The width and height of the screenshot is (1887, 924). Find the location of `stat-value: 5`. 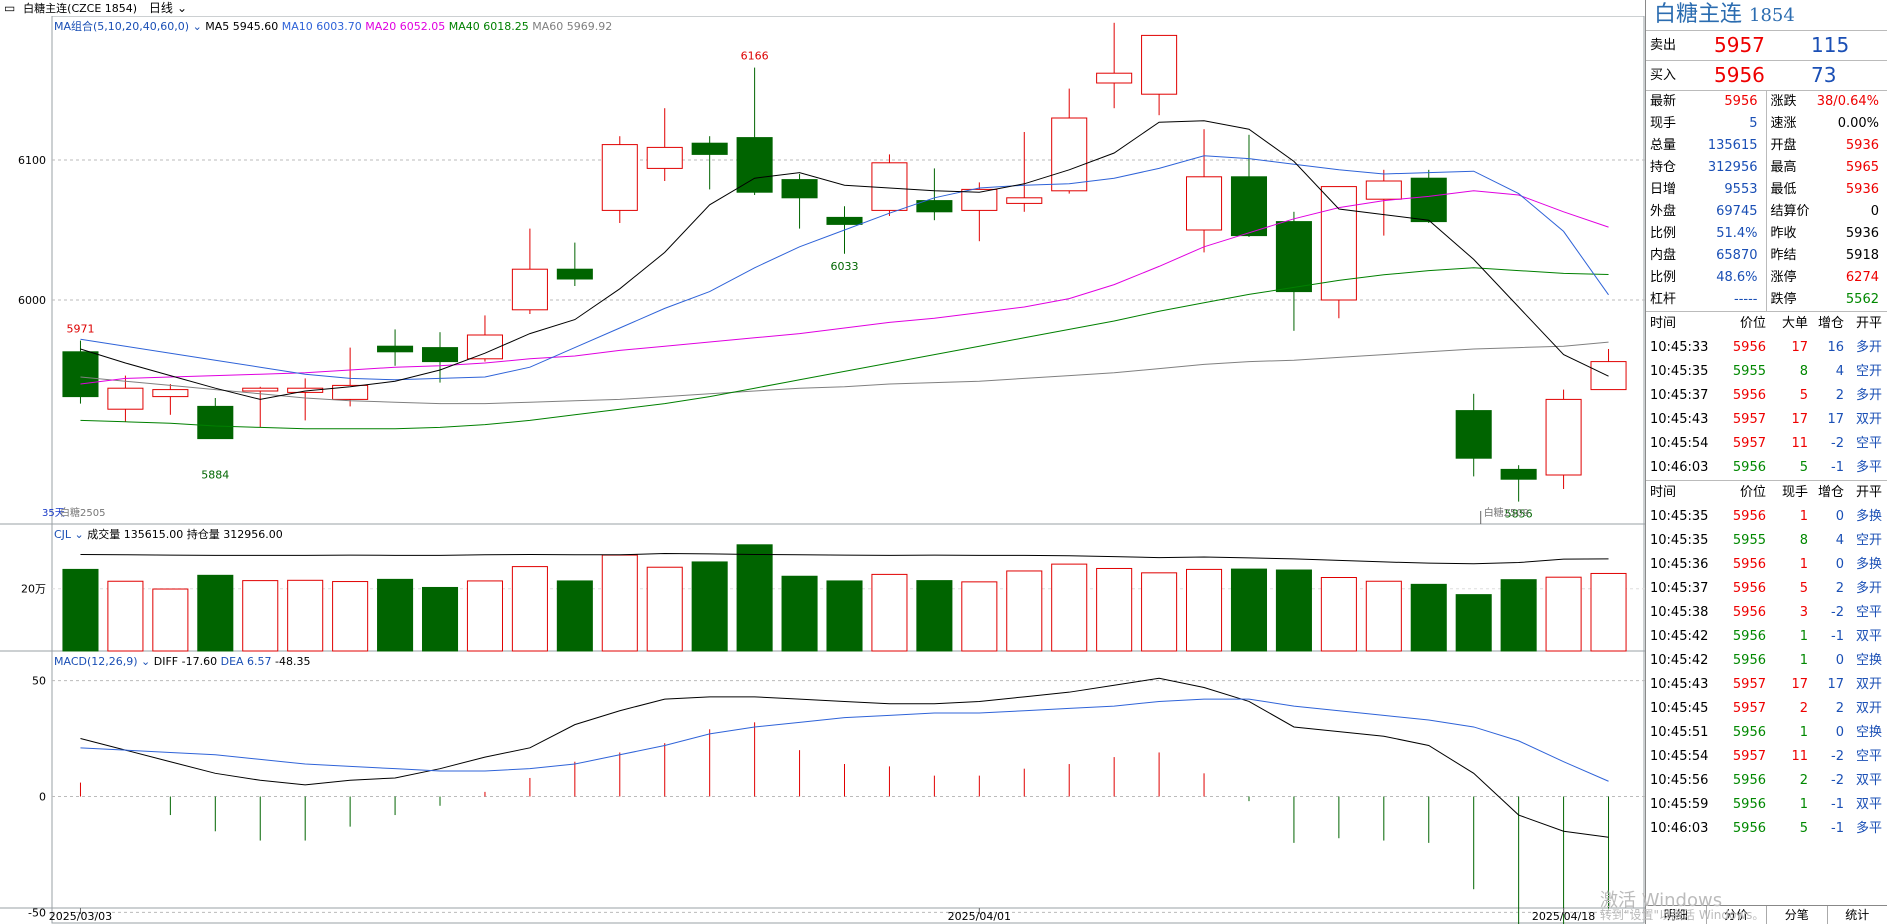

stat-value: 5 is located at coordinates (1753, 123).